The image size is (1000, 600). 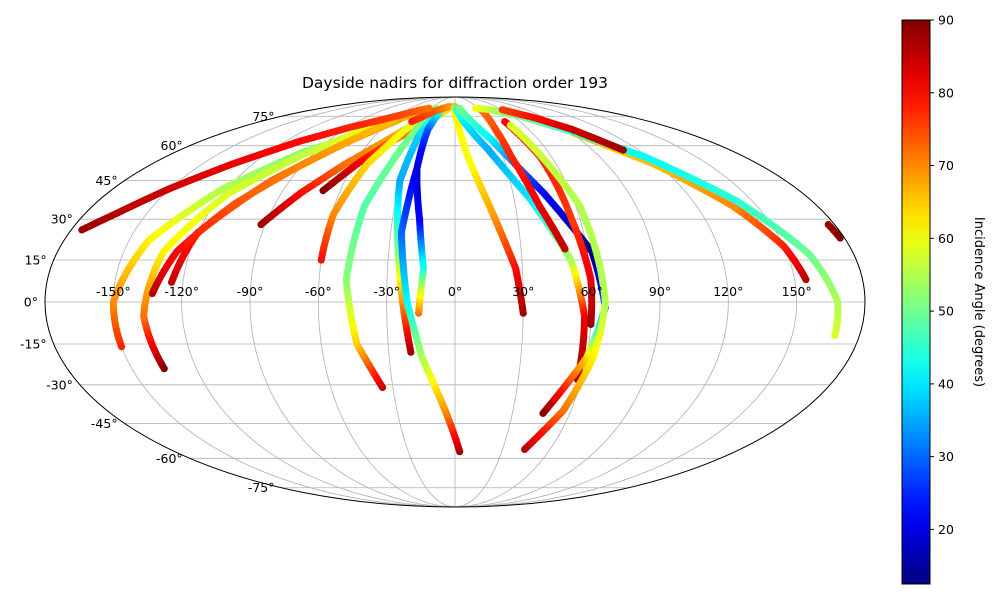 What do you see at coordinates (946, 20) in the screenshot?
I see `colorbar-tick-label: 90` at bounding box center [946, 20].